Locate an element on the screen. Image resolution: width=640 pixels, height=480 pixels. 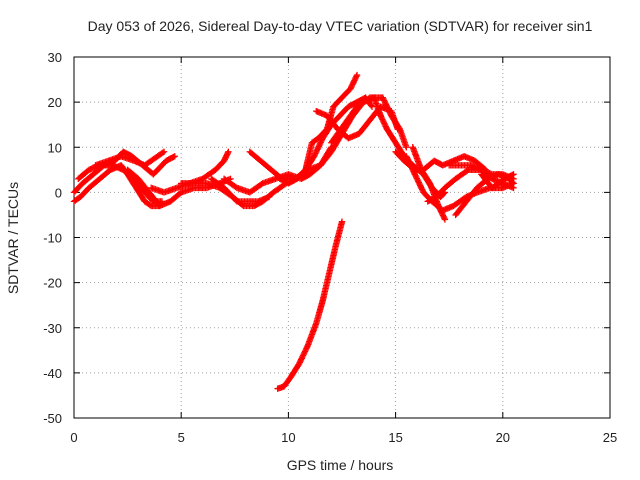
y-tick-label: 0 is located at coordinates (58, 192).